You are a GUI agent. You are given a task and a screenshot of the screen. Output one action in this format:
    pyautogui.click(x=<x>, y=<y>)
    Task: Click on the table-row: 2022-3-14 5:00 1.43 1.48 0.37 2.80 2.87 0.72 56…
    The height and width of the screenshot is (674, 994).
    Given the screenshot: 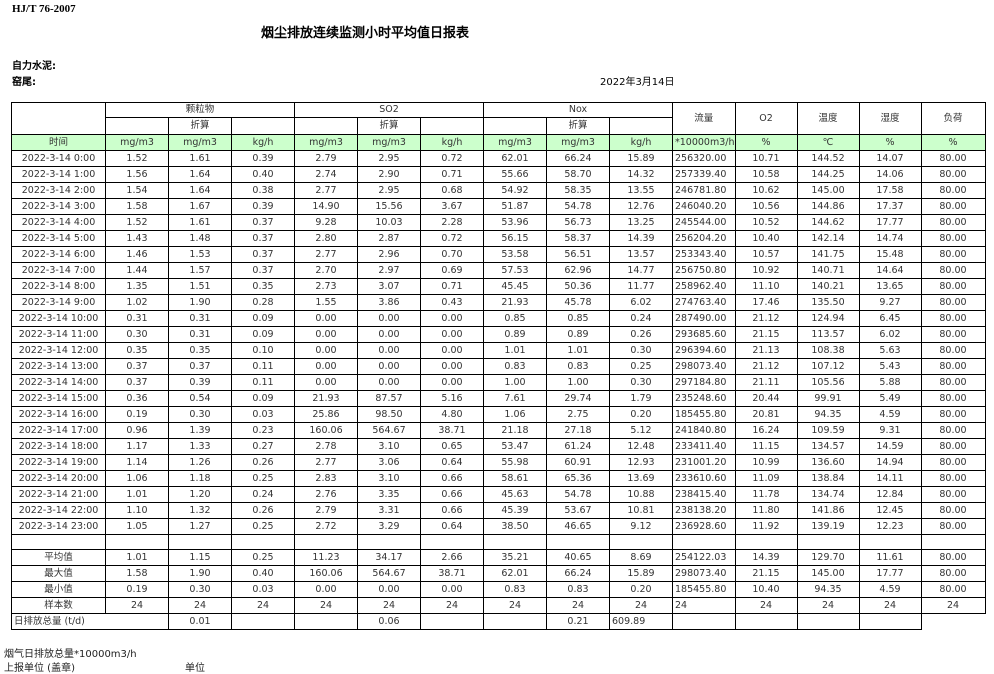 What is the action you would take?
    pyautogui.click(x=498, y=238)
    